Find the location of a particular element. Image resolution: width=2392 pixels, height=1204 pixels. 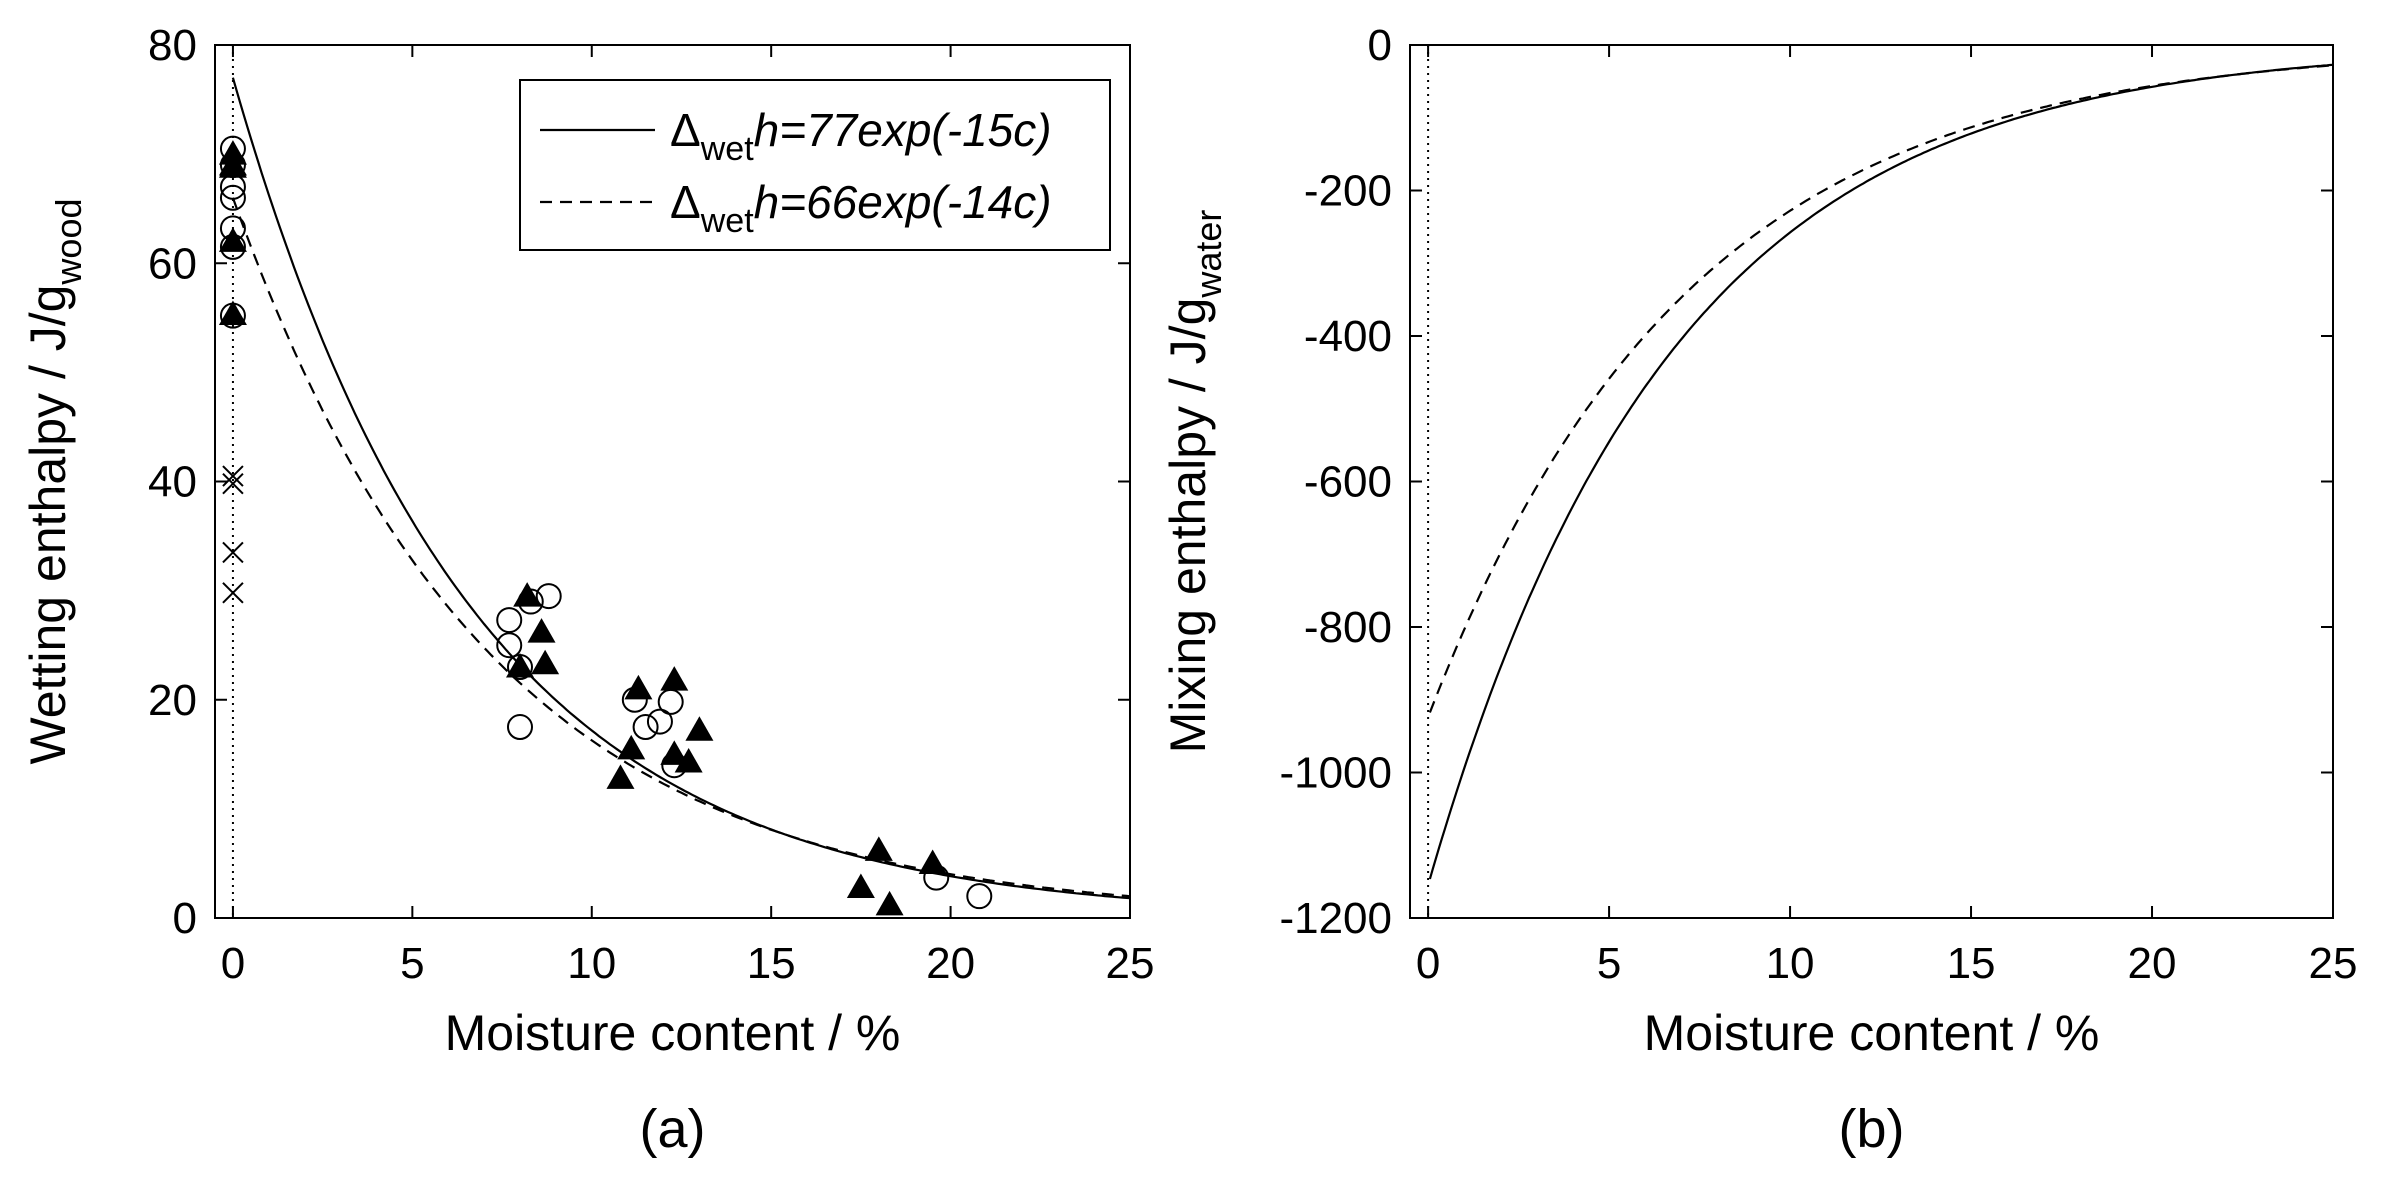

legend-box is located at coordinates (815, 165).